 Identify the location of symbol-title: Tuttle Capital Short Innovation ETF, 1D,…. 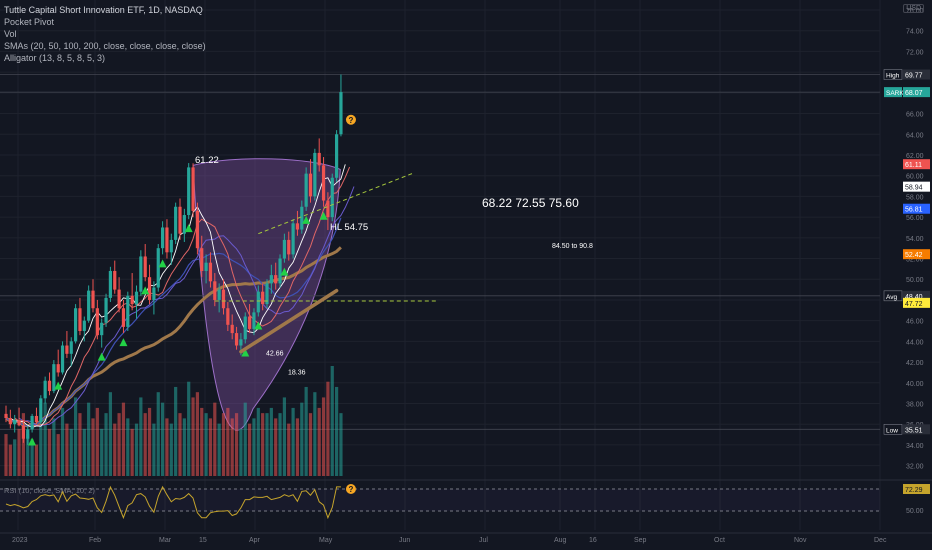
(103, 10).